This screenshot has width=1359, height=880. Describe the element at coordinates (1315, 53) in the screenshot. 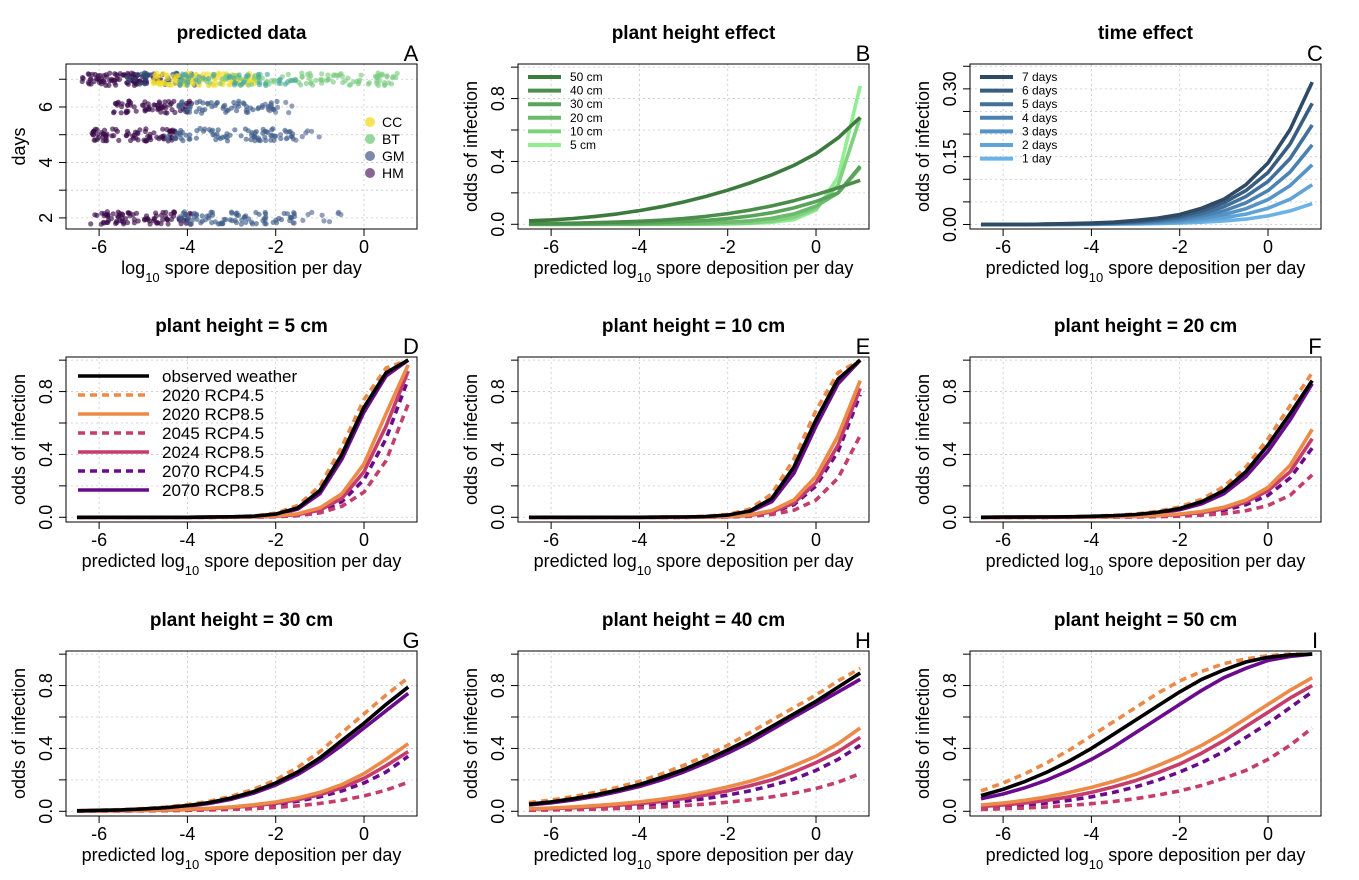

I see `panel-letter: C` at that location.